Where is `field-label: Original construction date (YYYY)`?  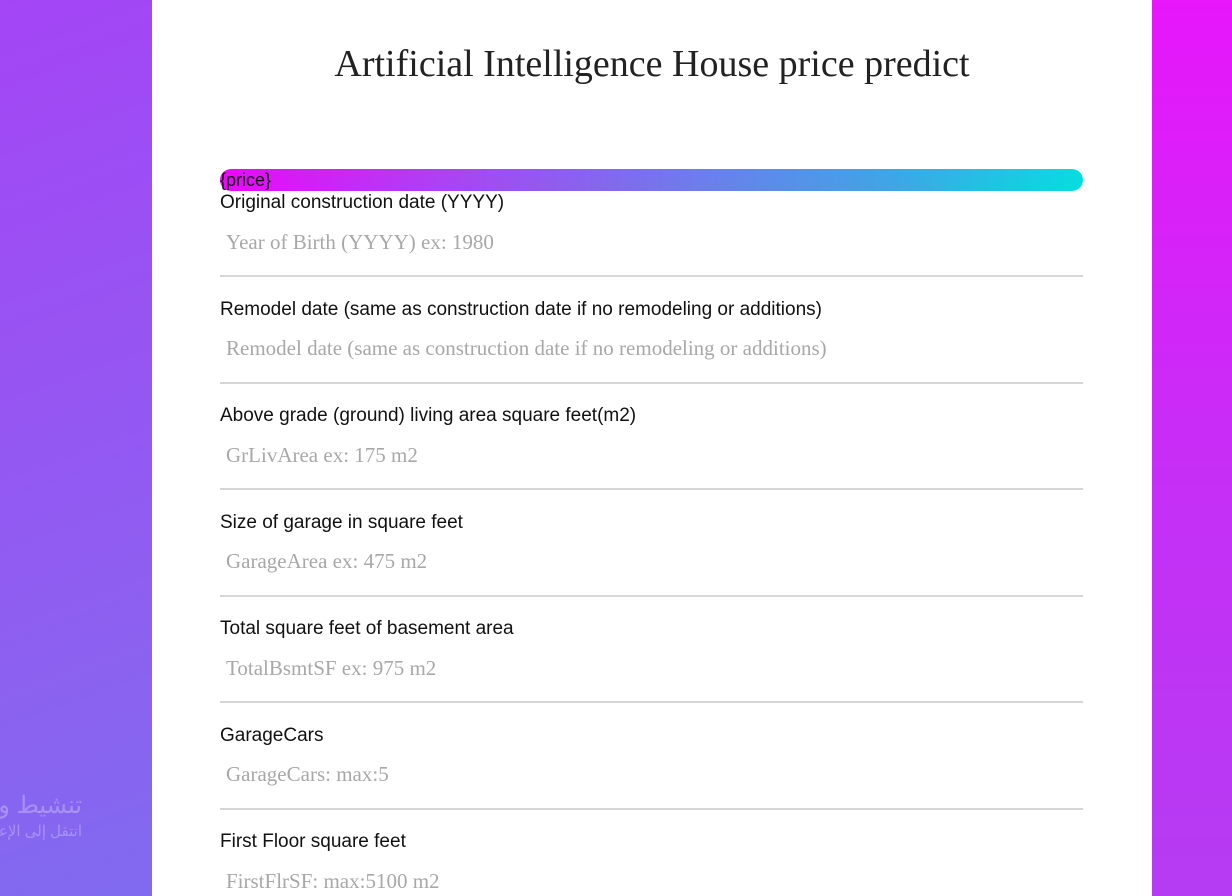 field-label: Original construction date (YYYY) is located at coordinates (362, 202).